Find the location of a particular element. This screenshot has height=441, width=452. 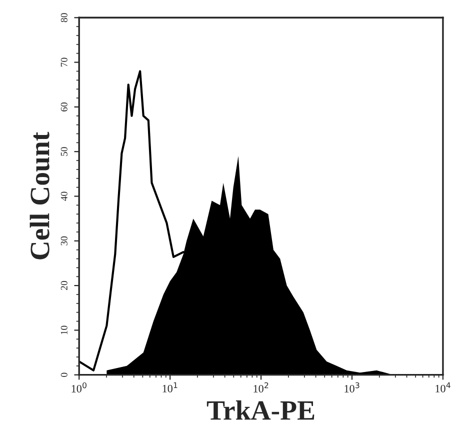

y-tick-label: 10 is located at coordinates (64, 330).